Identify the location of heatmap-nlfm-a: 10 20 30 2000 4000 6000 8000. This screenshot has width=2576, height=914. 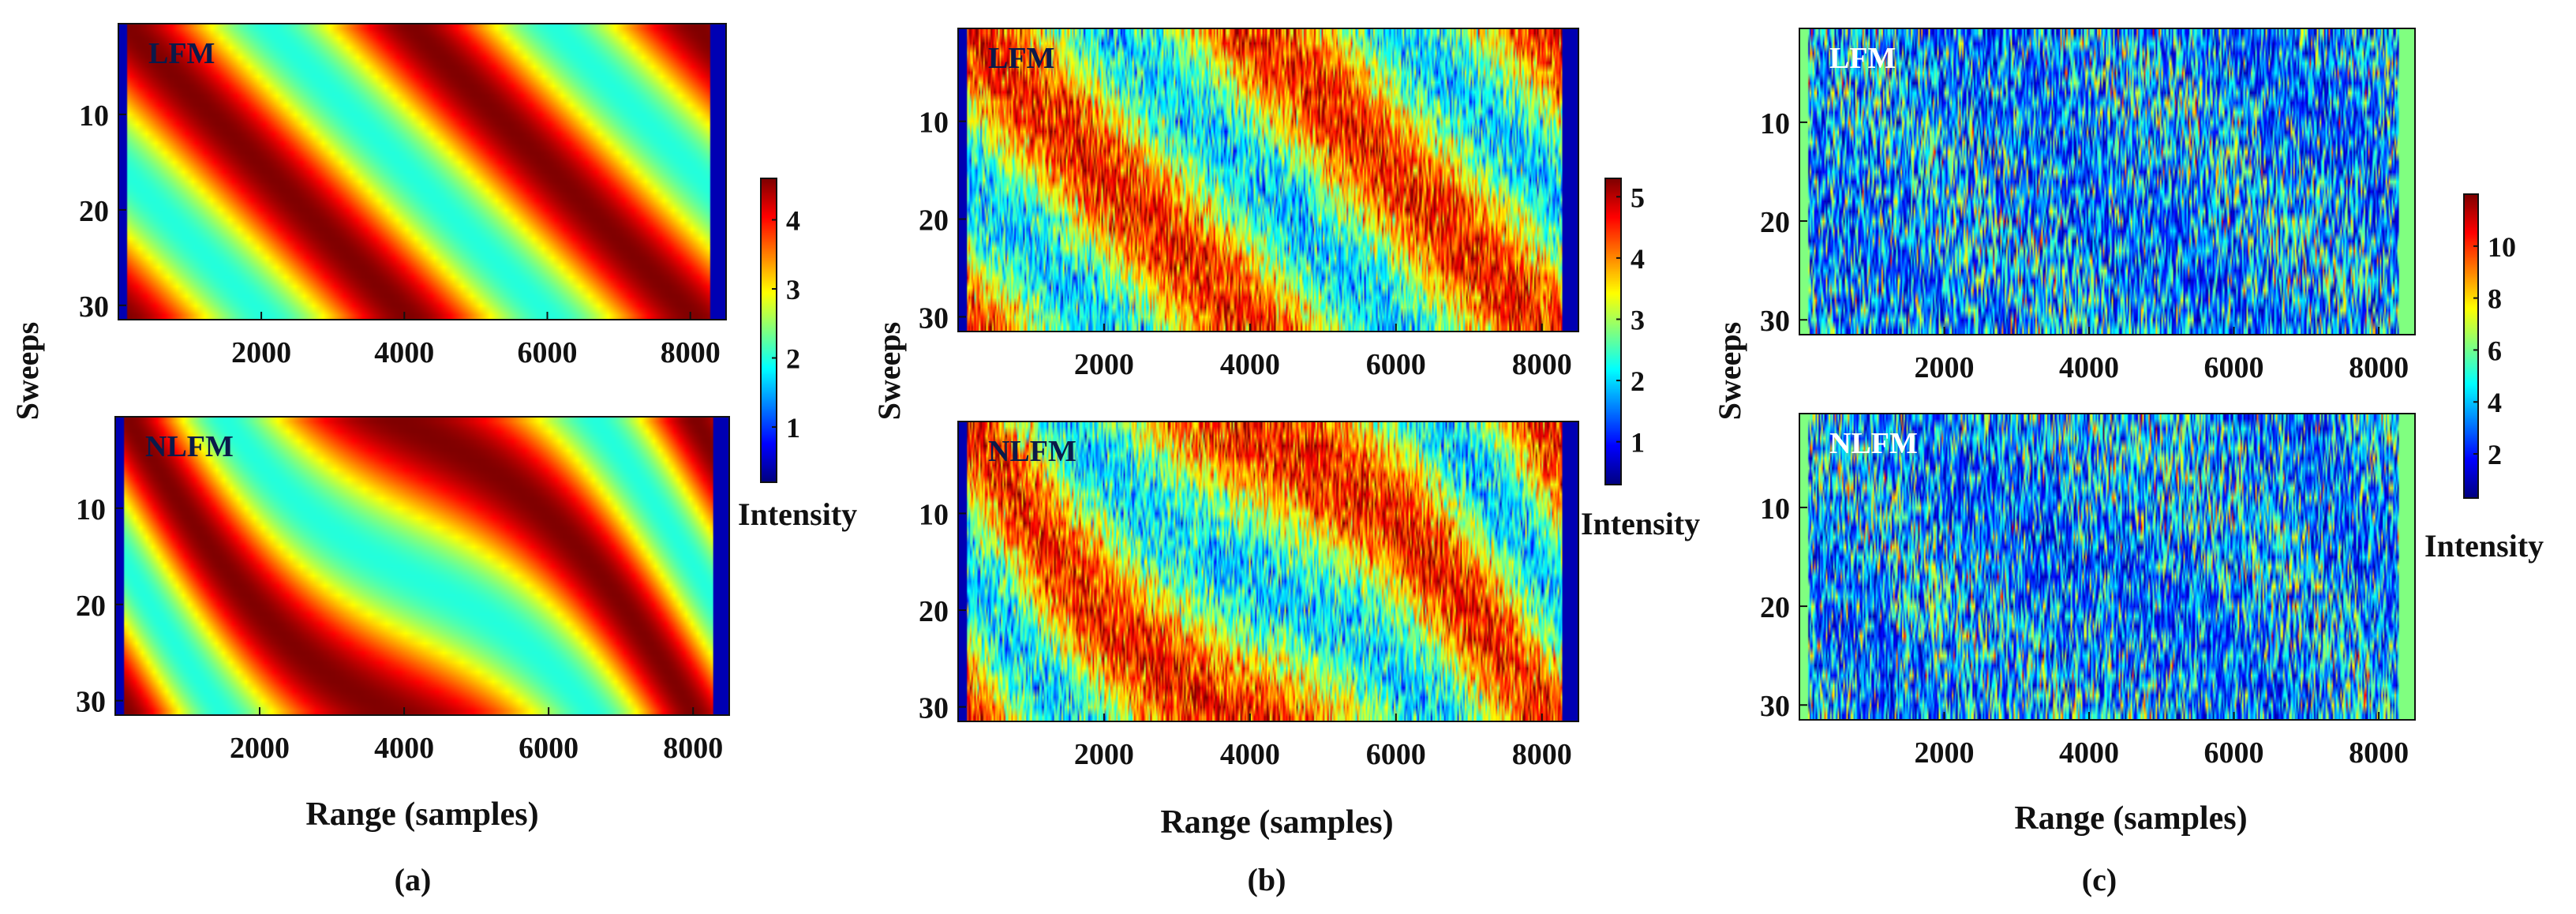
(403, 590).